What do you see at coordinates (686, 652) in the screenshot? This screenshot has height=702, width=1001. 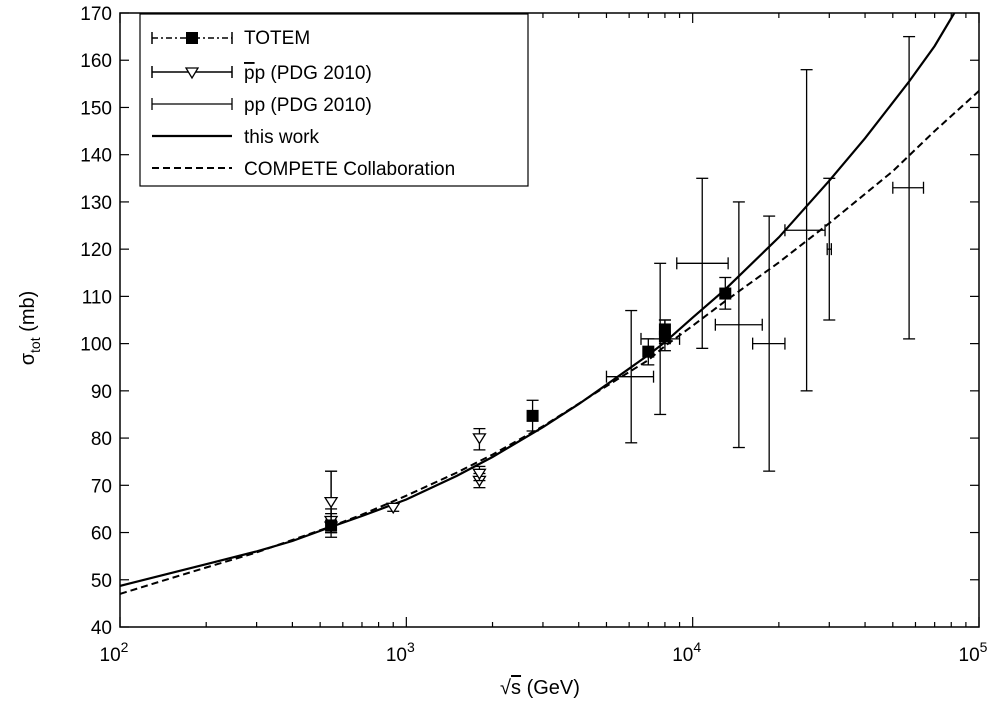 I see `x-tick-label: 10⁴` at bounding box center [686, 652].